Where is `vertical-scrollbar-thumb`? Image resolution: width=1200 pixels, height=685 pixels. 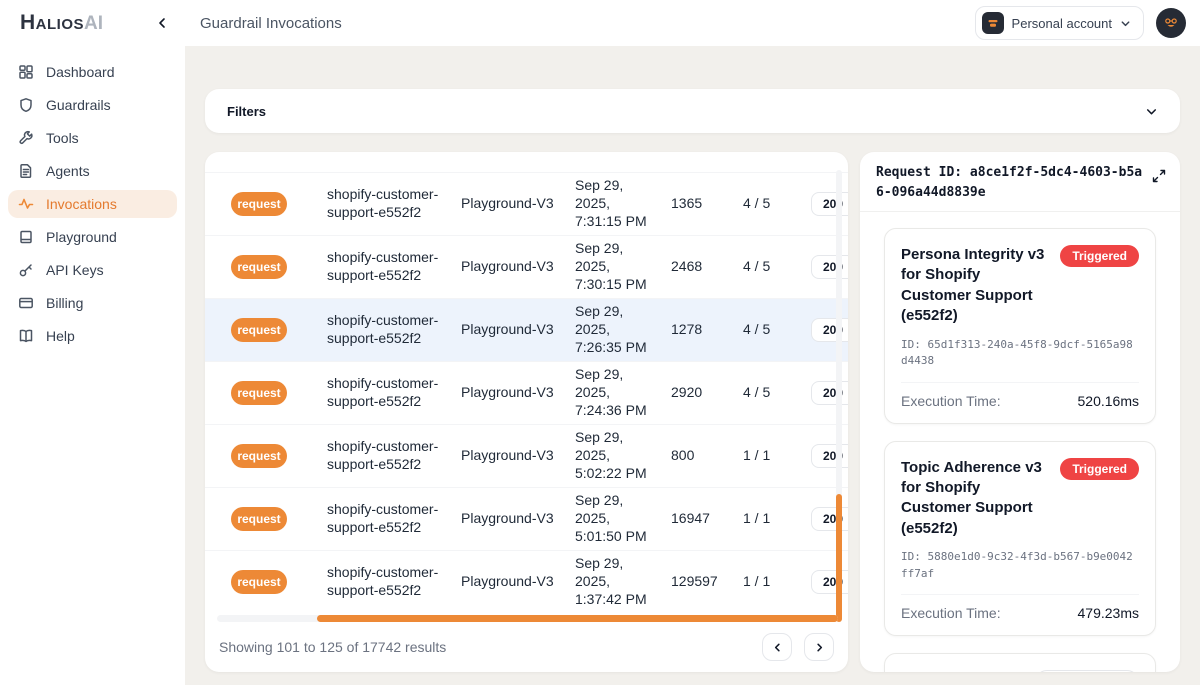
vertical-scrollbar-thumb is located at coordinates (839, 558).